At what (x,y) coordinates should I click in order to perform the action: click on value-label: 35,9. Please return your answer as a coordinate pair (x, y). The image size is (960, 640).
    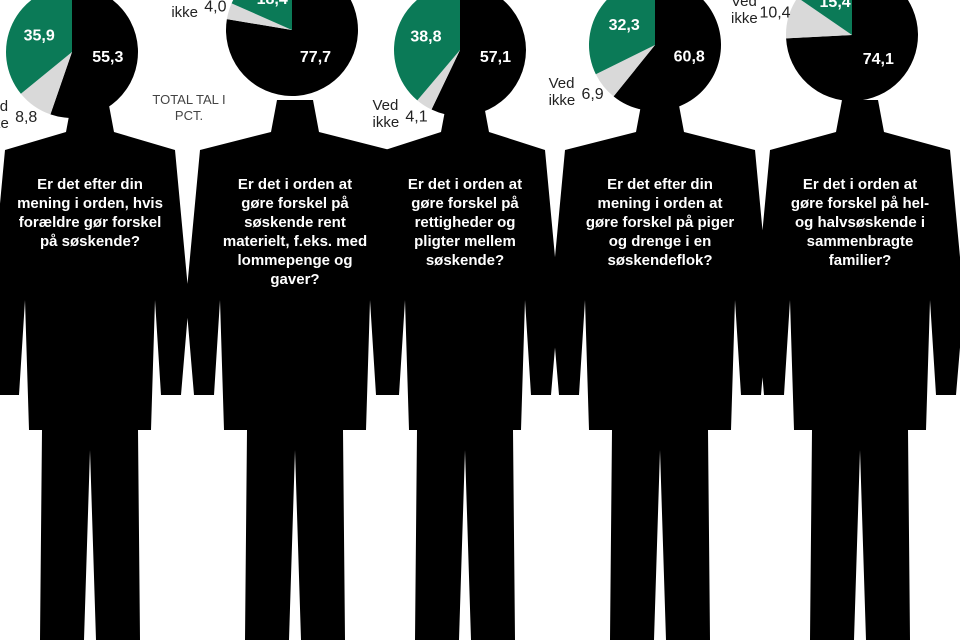
    Looking at the image, I should click on (39, 36).